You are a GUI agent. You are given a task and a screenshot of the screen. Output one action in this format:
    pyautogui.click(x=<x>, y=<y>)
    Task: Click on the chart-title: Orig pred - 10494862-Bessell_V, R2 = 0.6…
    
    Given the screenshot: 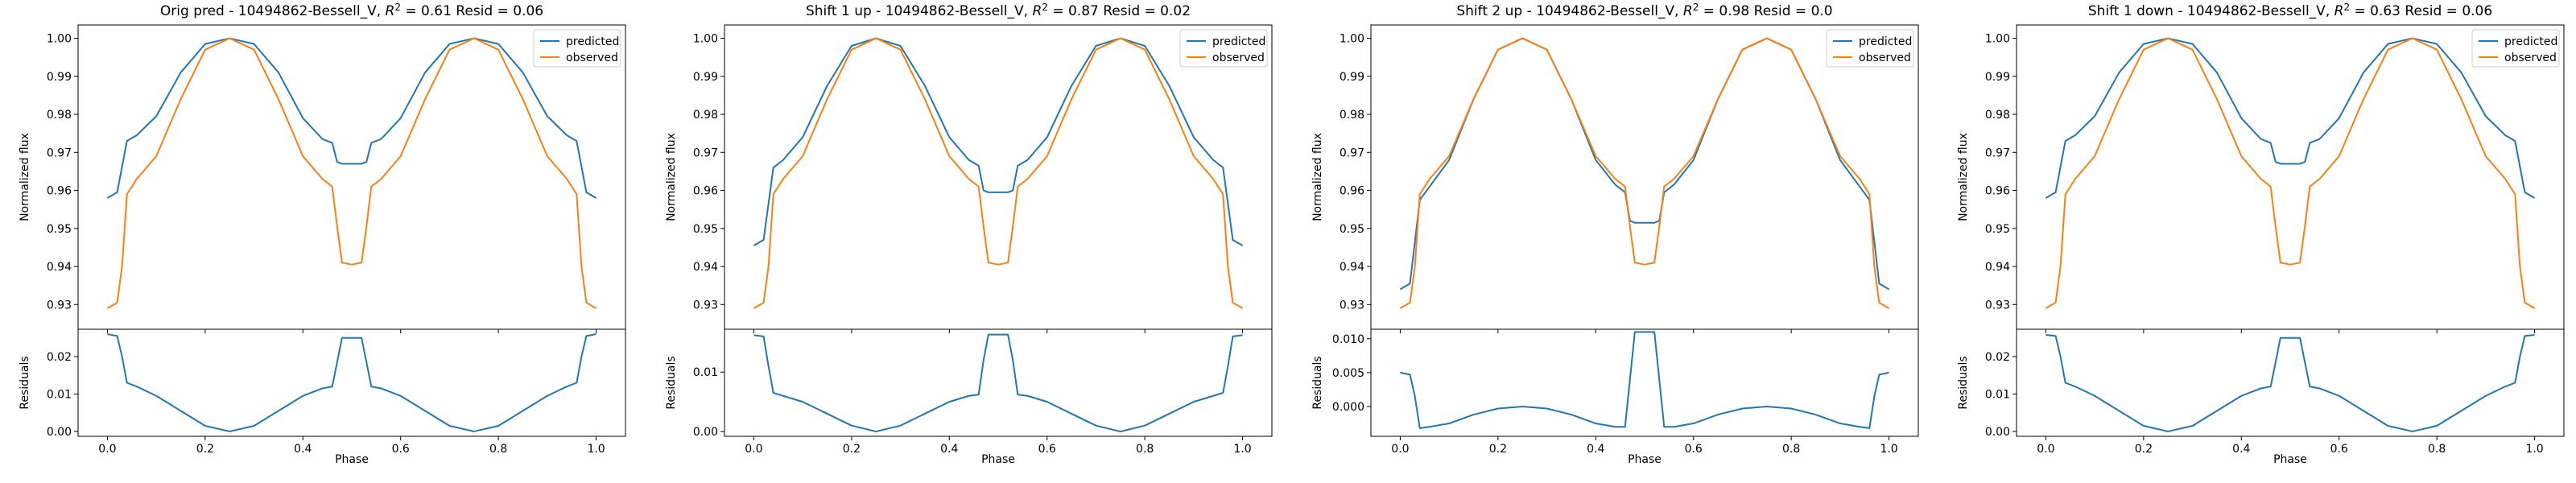 What is the action you would take?
    pyautogui.click(x=351, y=10)
    